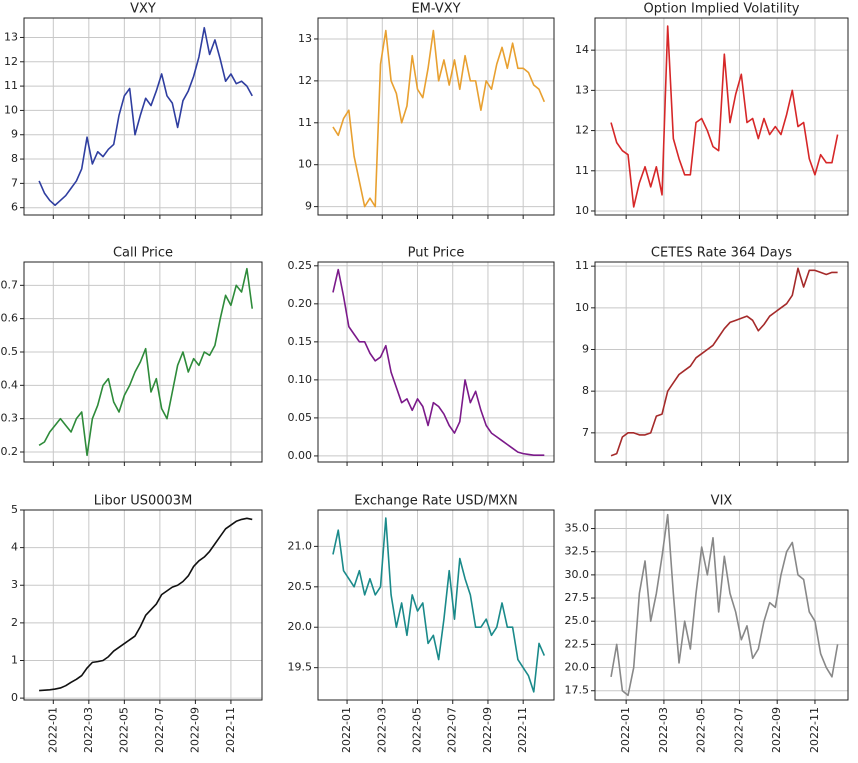  Describe the element at coordinates (300, 379) in the screenshot. I see `y-tick-label: 0.10` at that location.